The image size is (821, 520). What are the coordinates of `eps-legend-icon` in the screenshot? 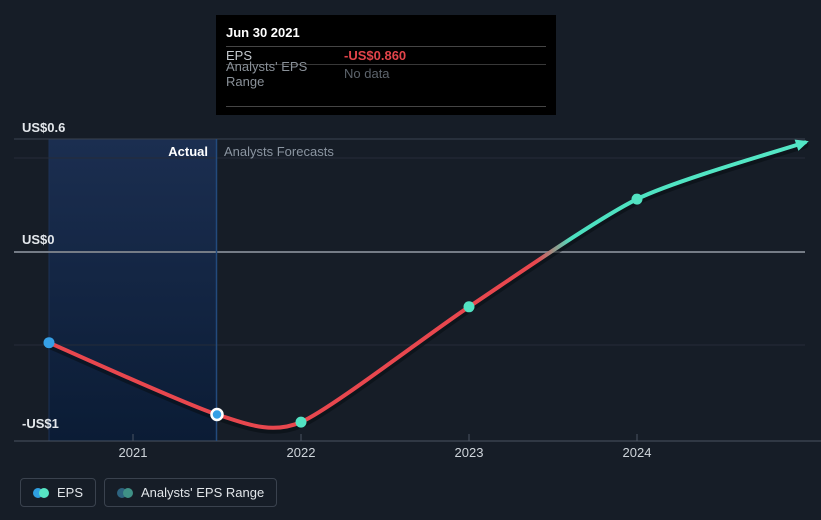 It's located at (41, 492).